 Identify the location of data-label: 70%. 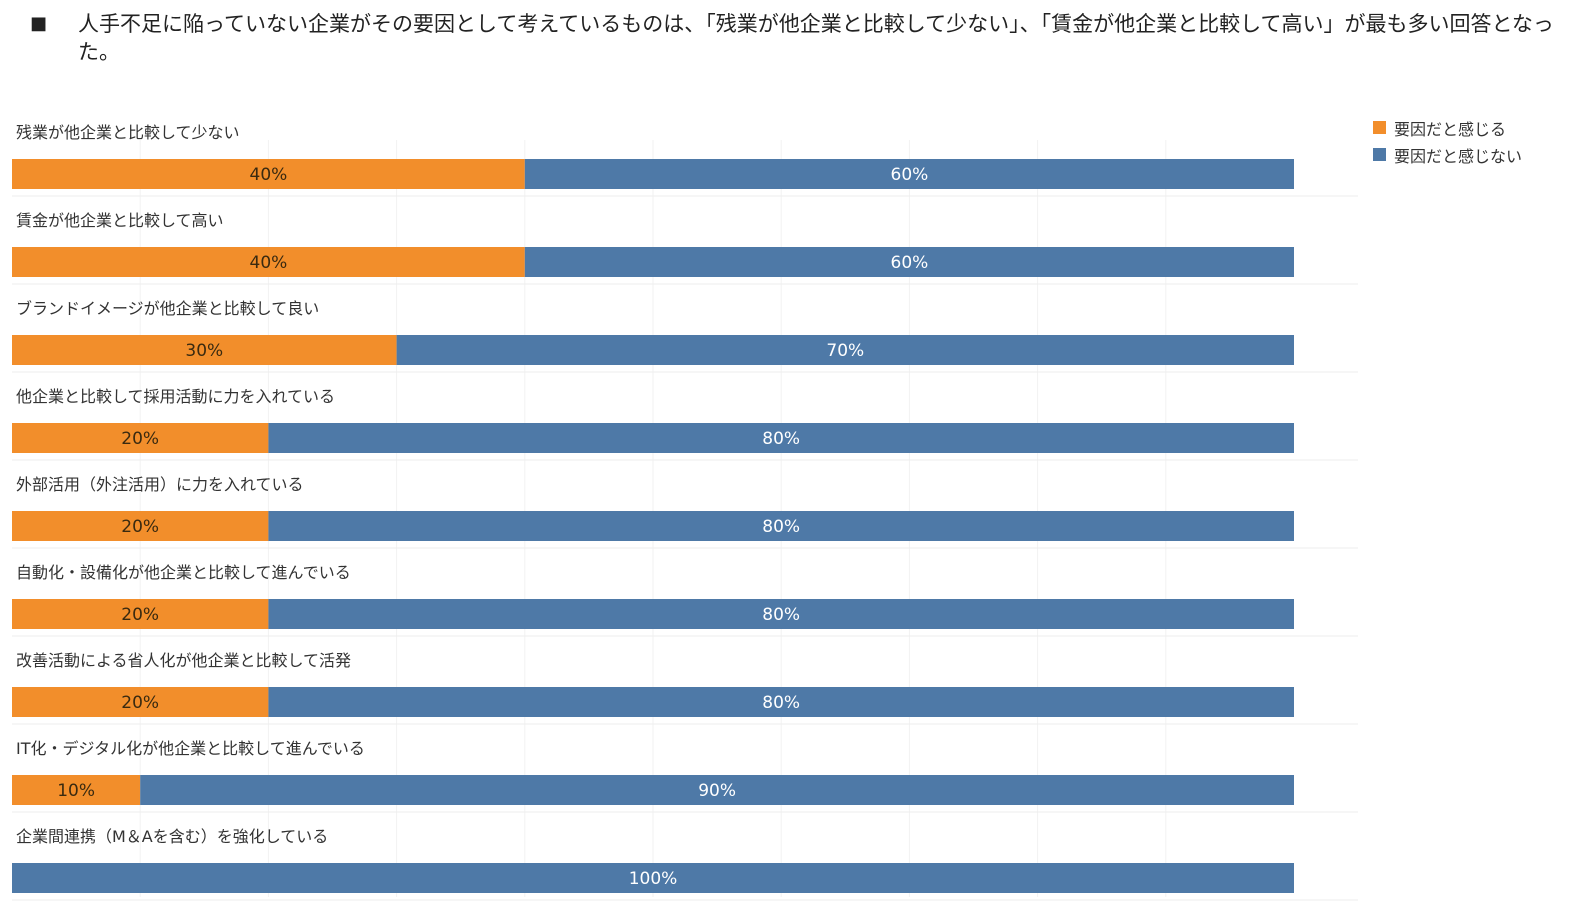
(845, 351).